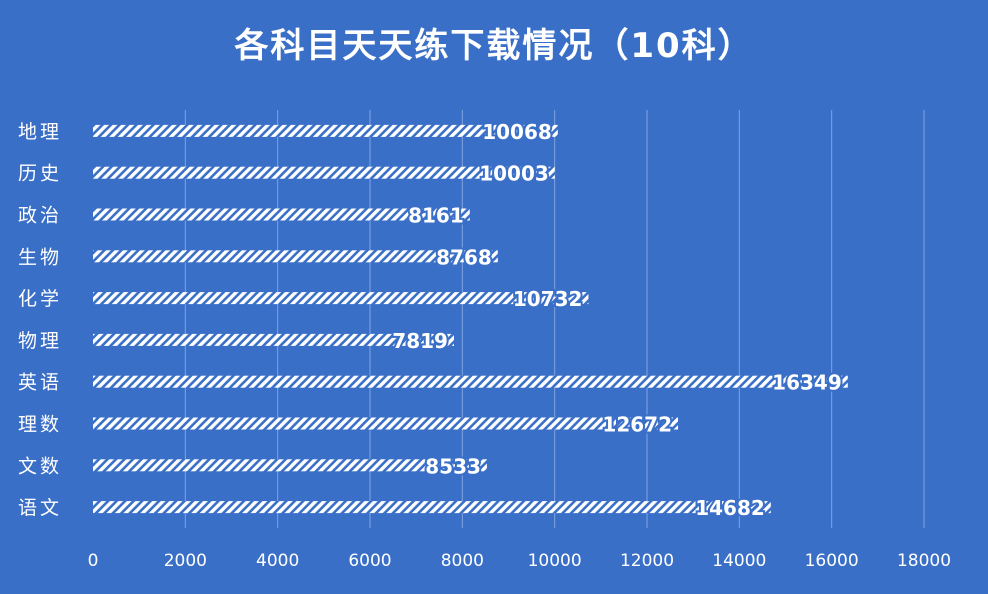 The image size is (988, 594). What do you see at coordinates (462, 561) in the screenshot?
I see `x-tick-label: 8000` at bounding box center [462, 561].